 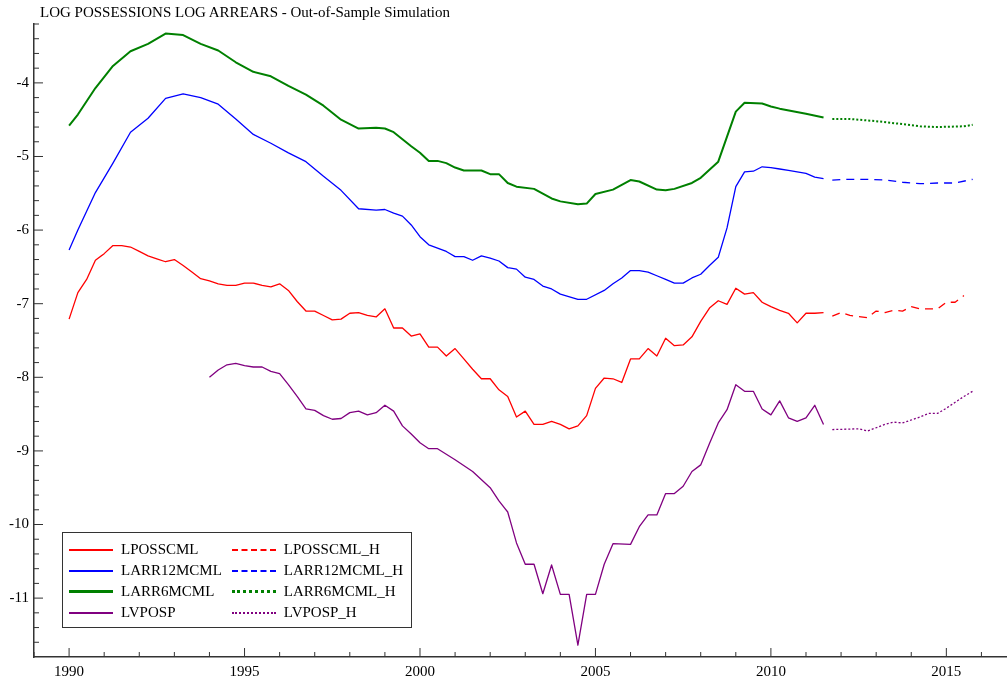 What do you see at coordinates (22, 449) in the screenshot?
I see `y-tick-label: -9` at bounding box center [22, 449].